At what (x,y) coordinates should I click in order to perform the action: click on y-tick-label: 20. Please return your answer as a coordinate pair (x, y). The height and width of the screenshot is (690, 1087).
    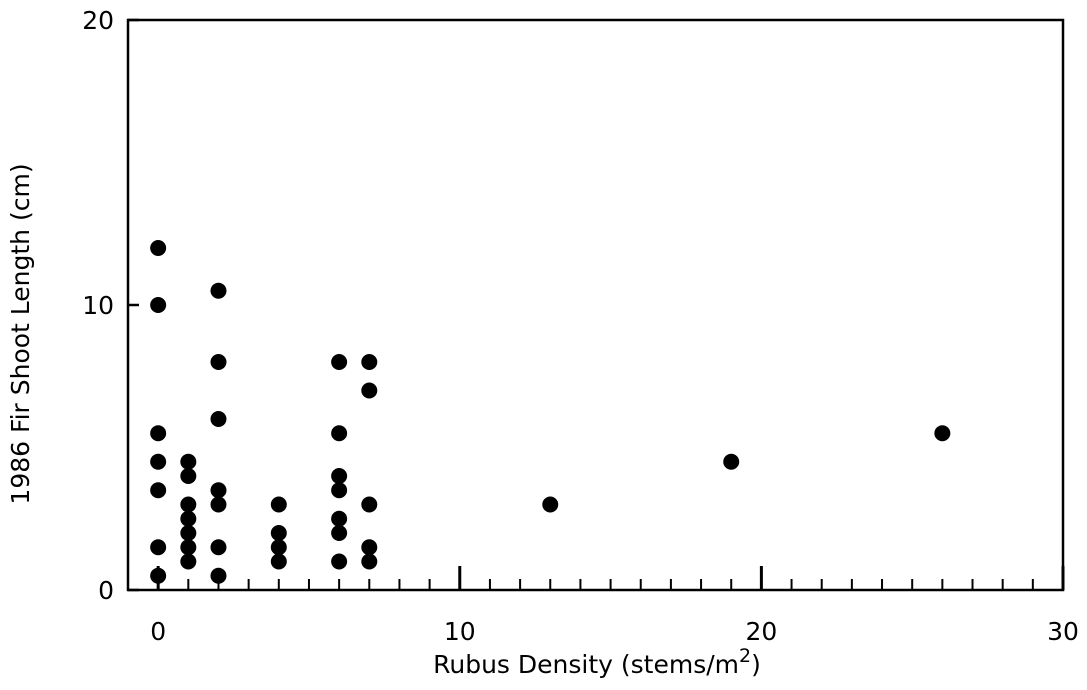
    Looking at the image, I should click on (98, 20).